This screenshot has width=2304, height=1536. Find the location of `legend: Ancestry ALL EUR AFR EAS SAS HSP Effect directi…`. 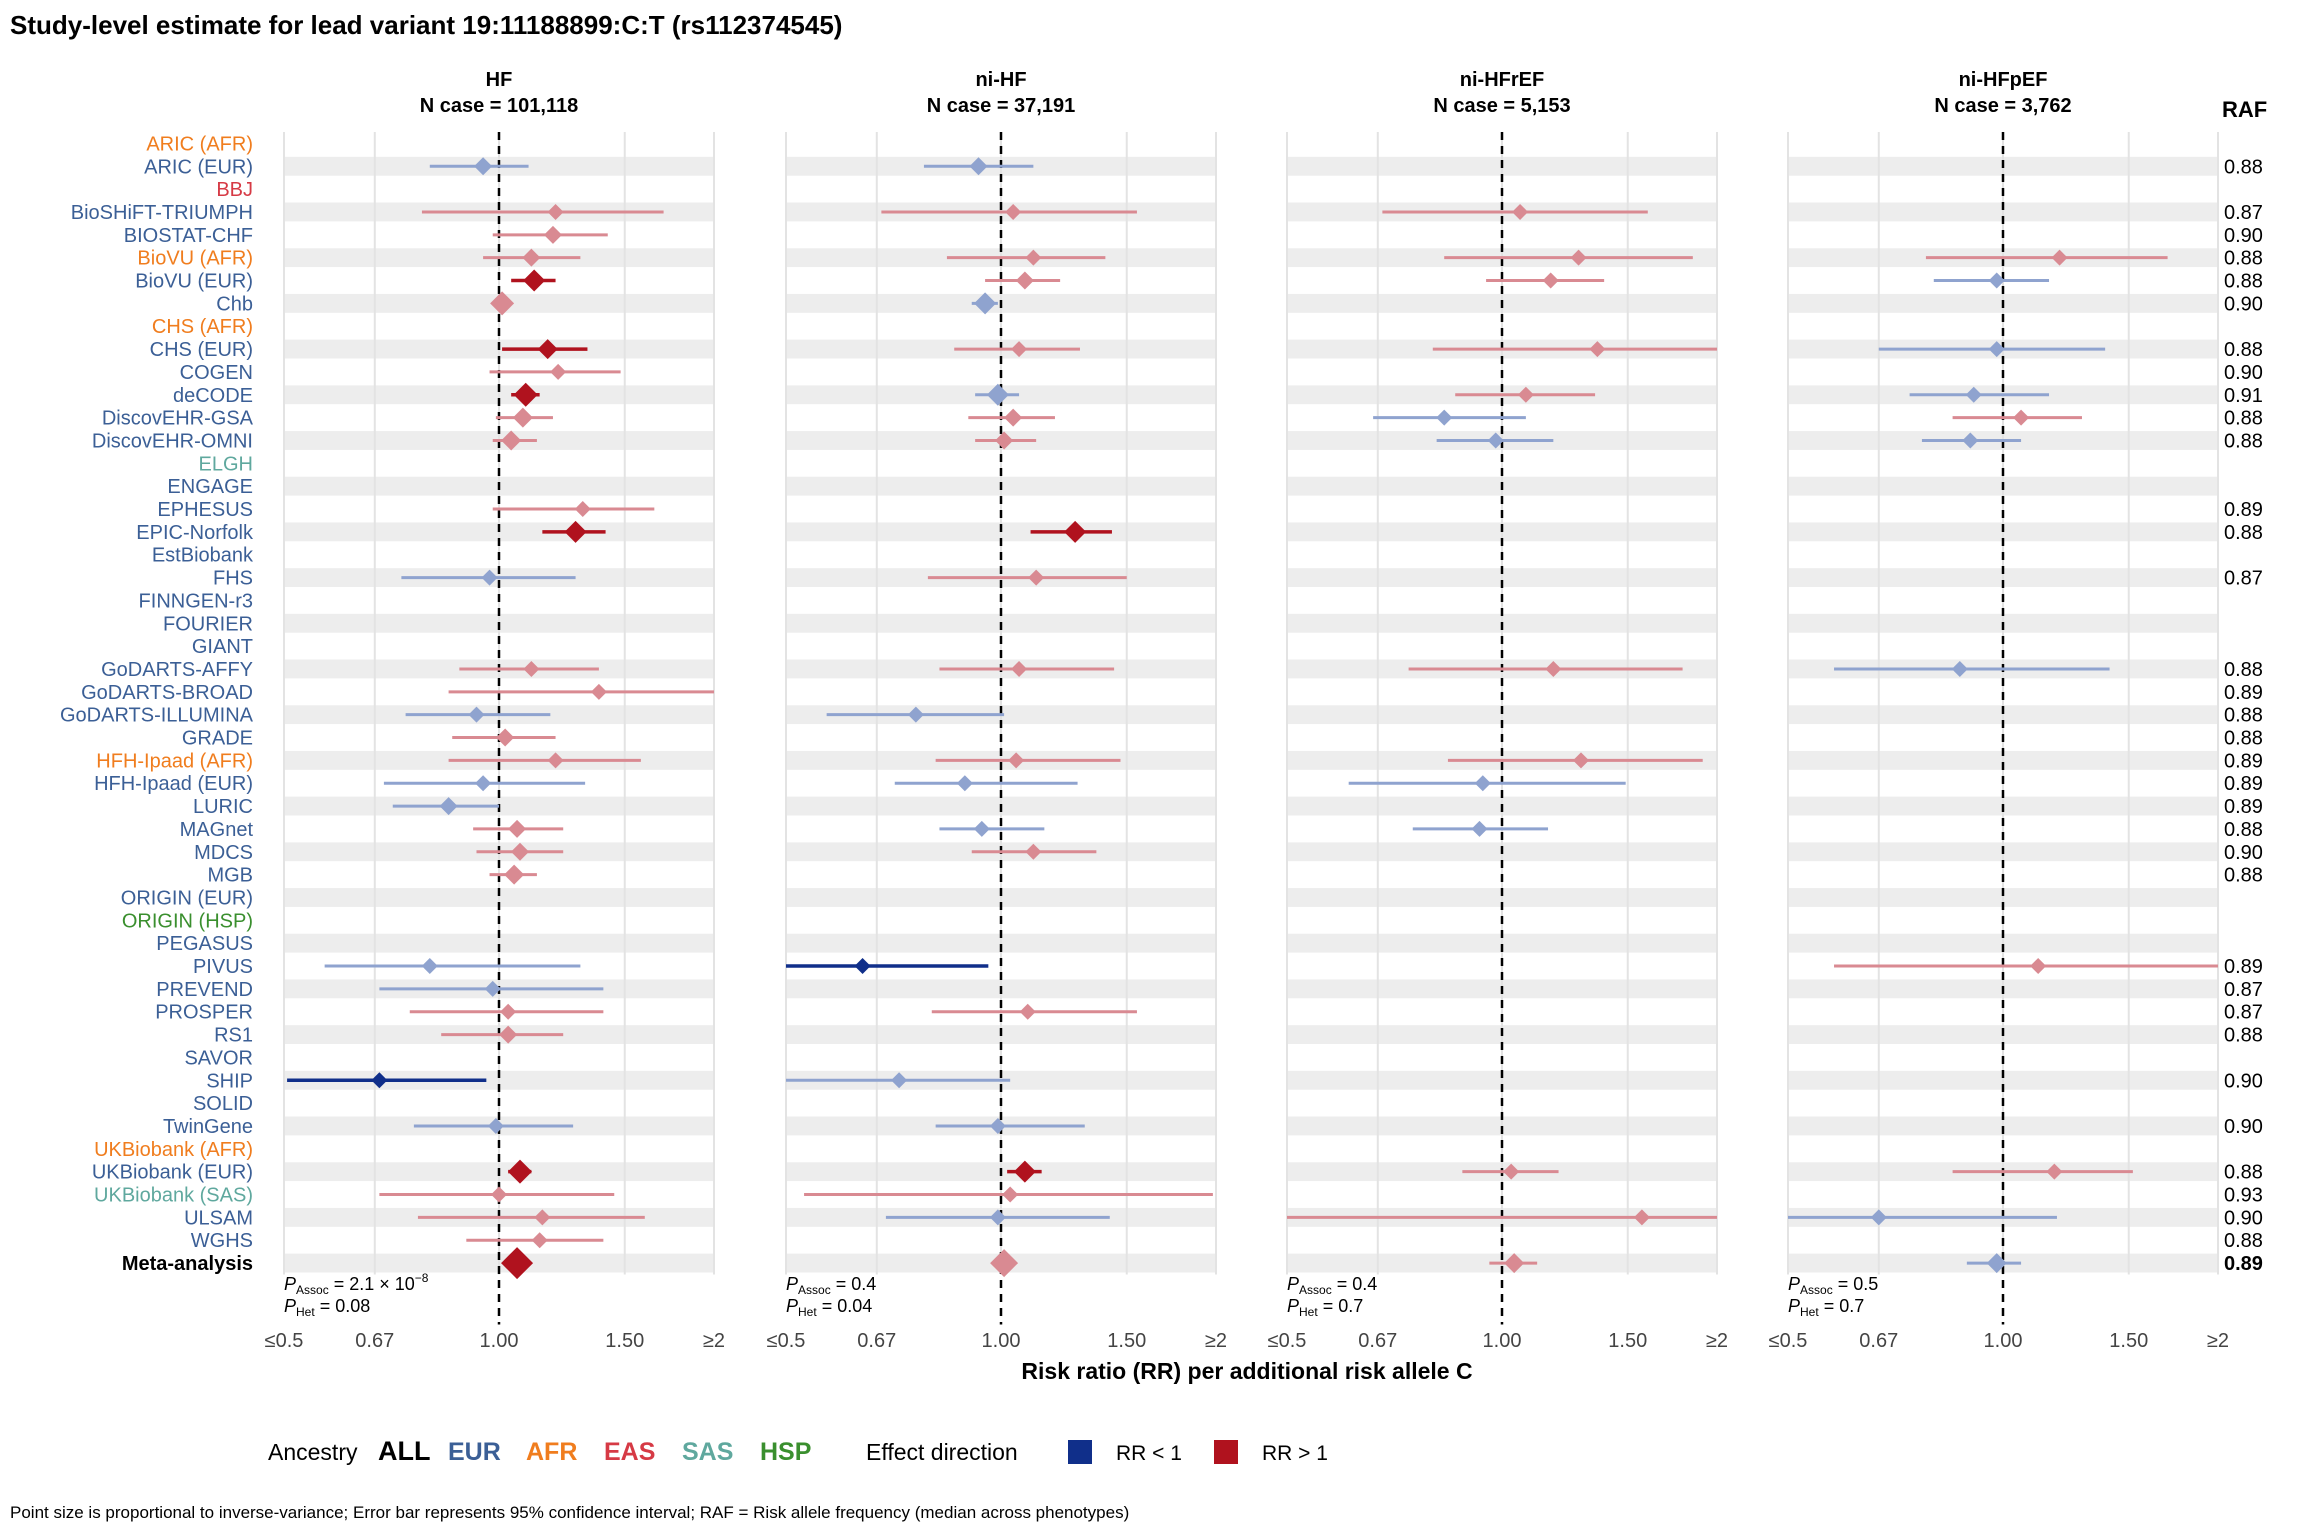

legend: Ancestry ALL EUR AFR EAS SAS HSP Effect directi… is located at coordinates (798, 1451).